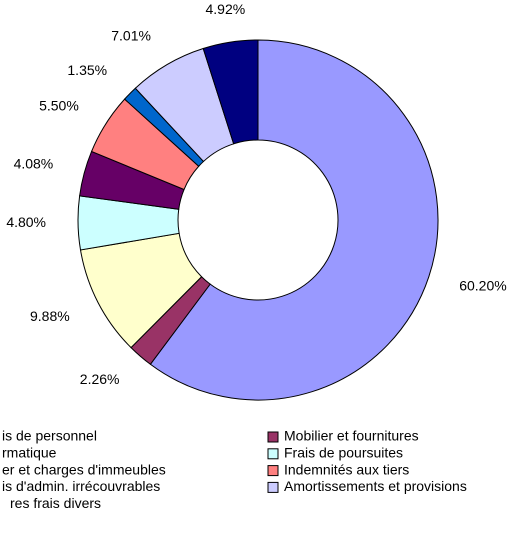 The height and width of the screenshot is (538, 528). Describe the element at coordinates (55, 503) in the screenshot. I see `legend-label: res frais divers` at that location.